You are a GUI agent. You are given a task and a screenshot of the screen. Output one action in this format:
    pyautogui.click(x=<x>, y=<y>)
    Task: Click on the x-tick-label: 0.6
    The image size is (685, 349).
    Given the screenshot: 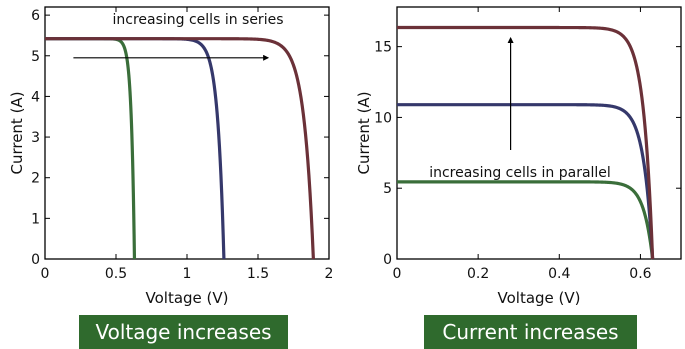 What is the action you would take?
    pyautogui.click(x=640, y=274)
    